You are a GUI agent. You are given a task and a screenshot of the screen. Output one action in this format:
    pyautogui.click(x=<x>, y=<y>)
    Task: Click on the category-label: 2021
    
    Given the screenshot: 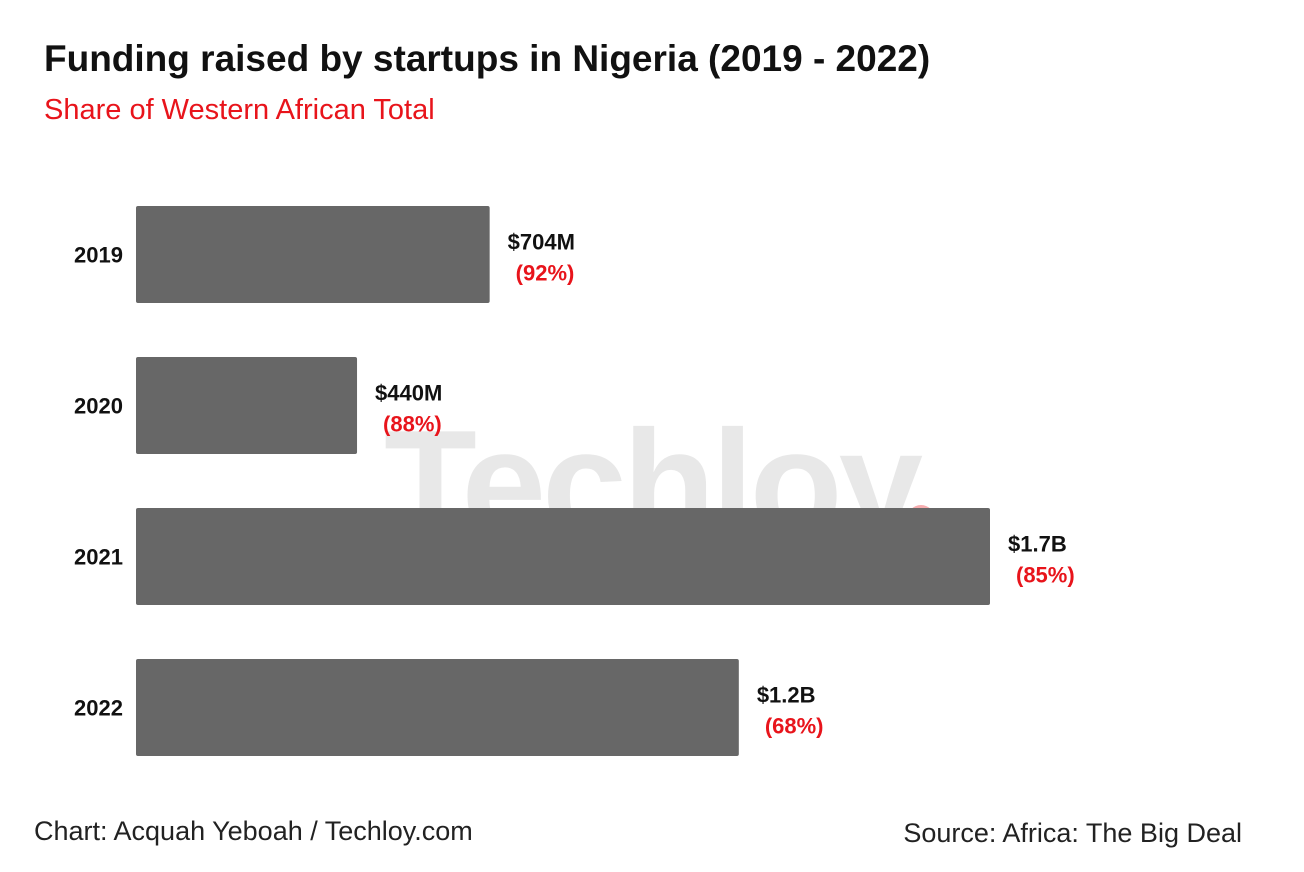 What is the action you would take?
    pyautogui.click(x=98, y=557)
    